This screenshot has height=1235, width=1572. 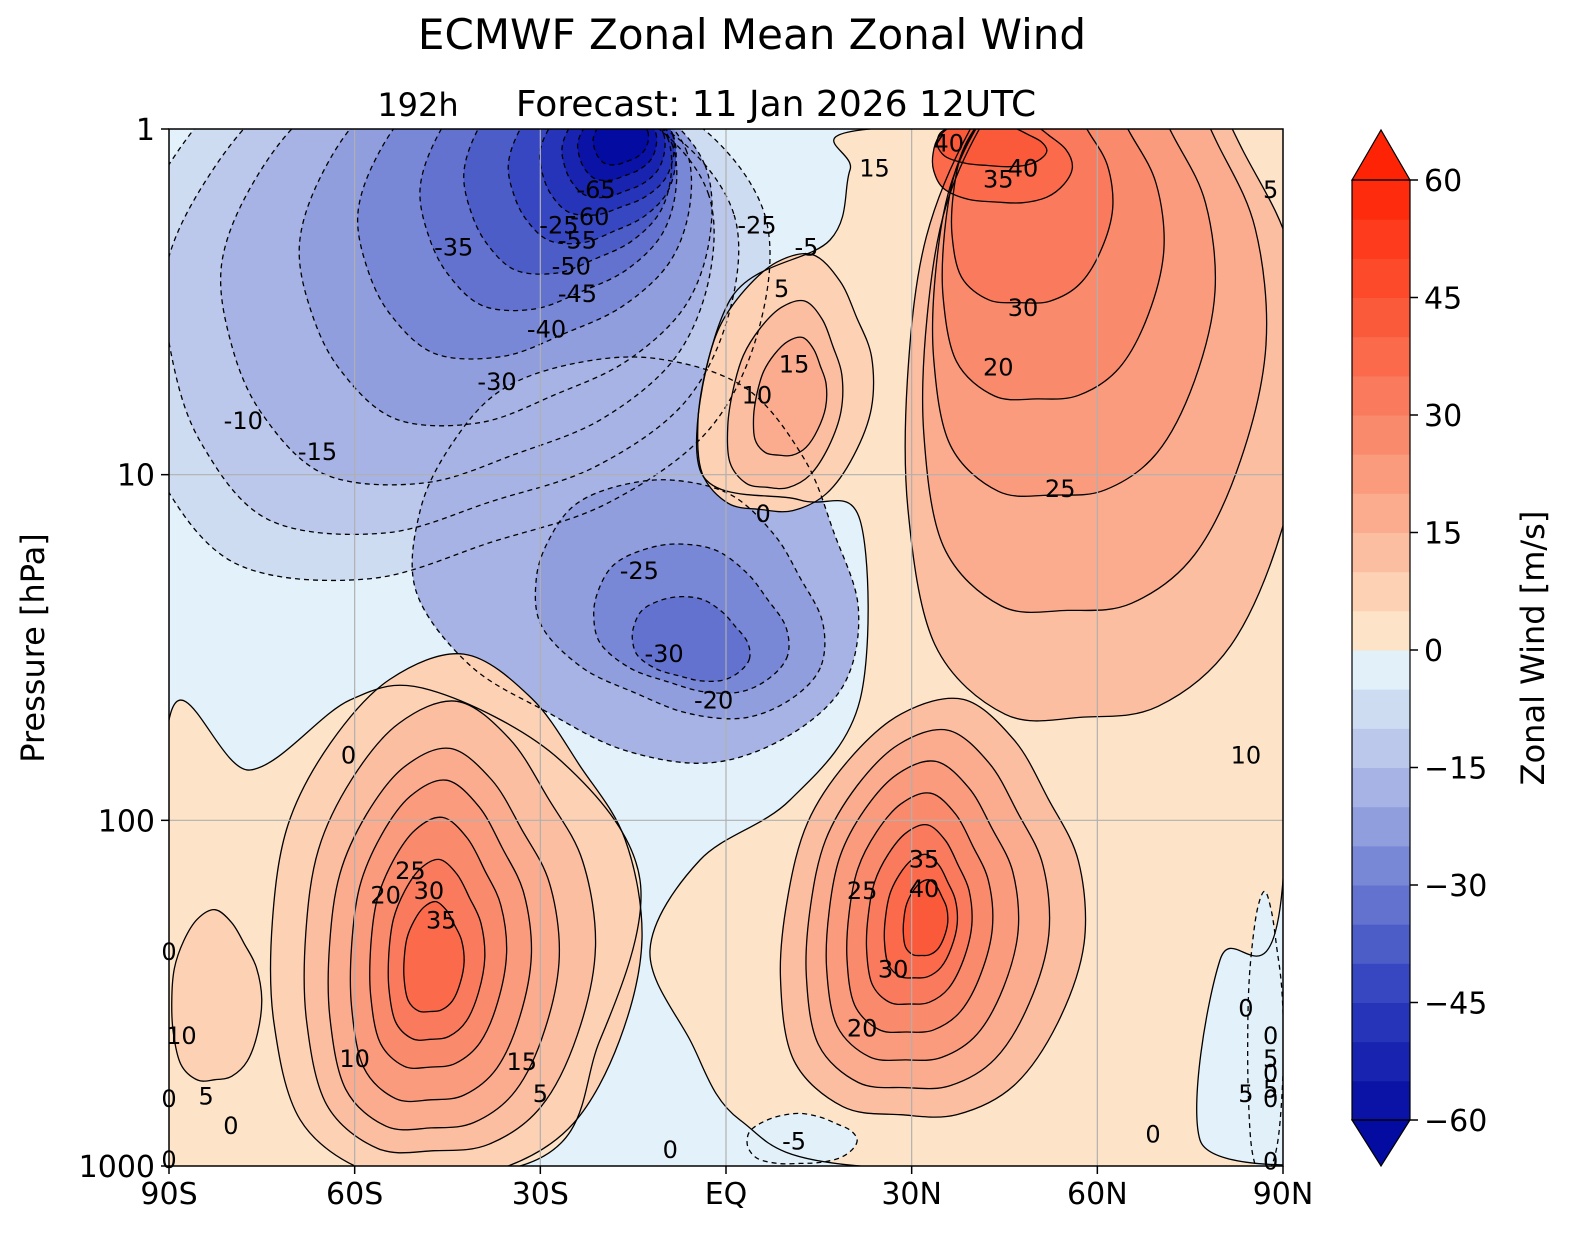 I want to click on southern-easterly-level-11-contour, so click(x=621, y=147).